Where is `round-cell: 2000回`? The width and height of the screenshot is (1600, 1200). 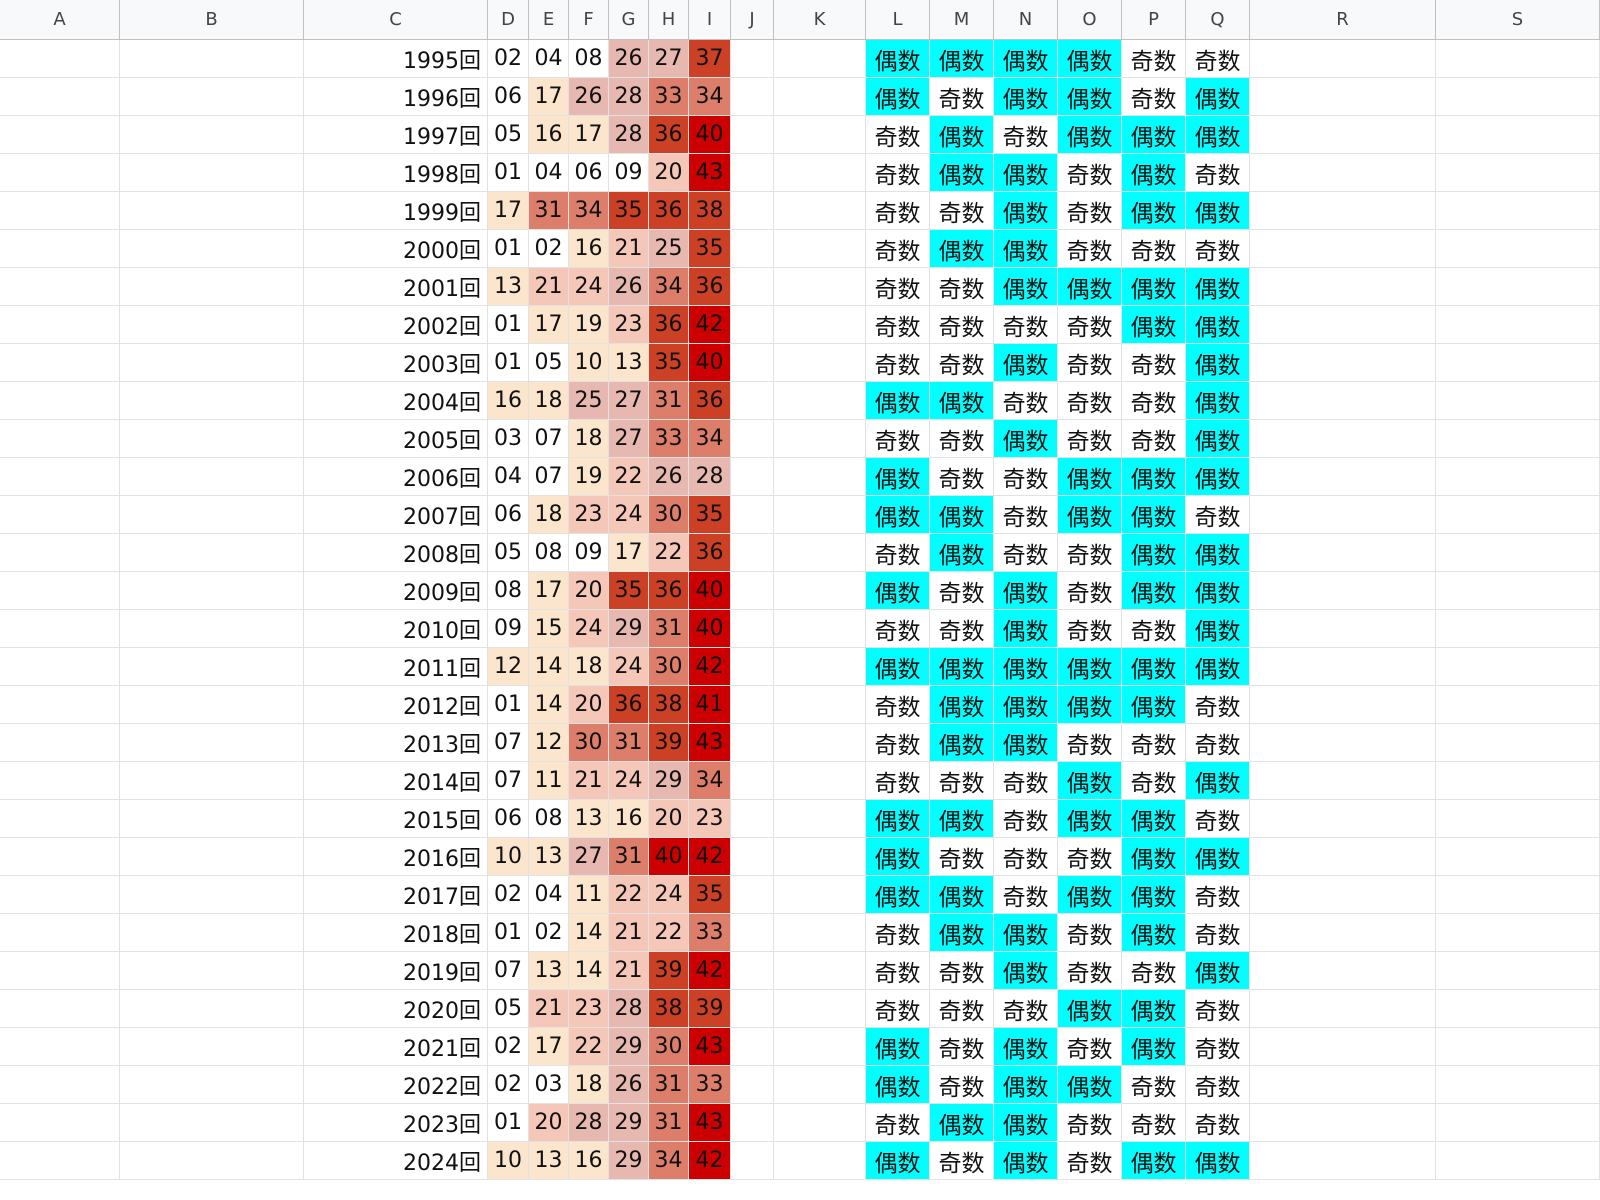 round-cell: 2000回 is located at coordinates (396, 249).